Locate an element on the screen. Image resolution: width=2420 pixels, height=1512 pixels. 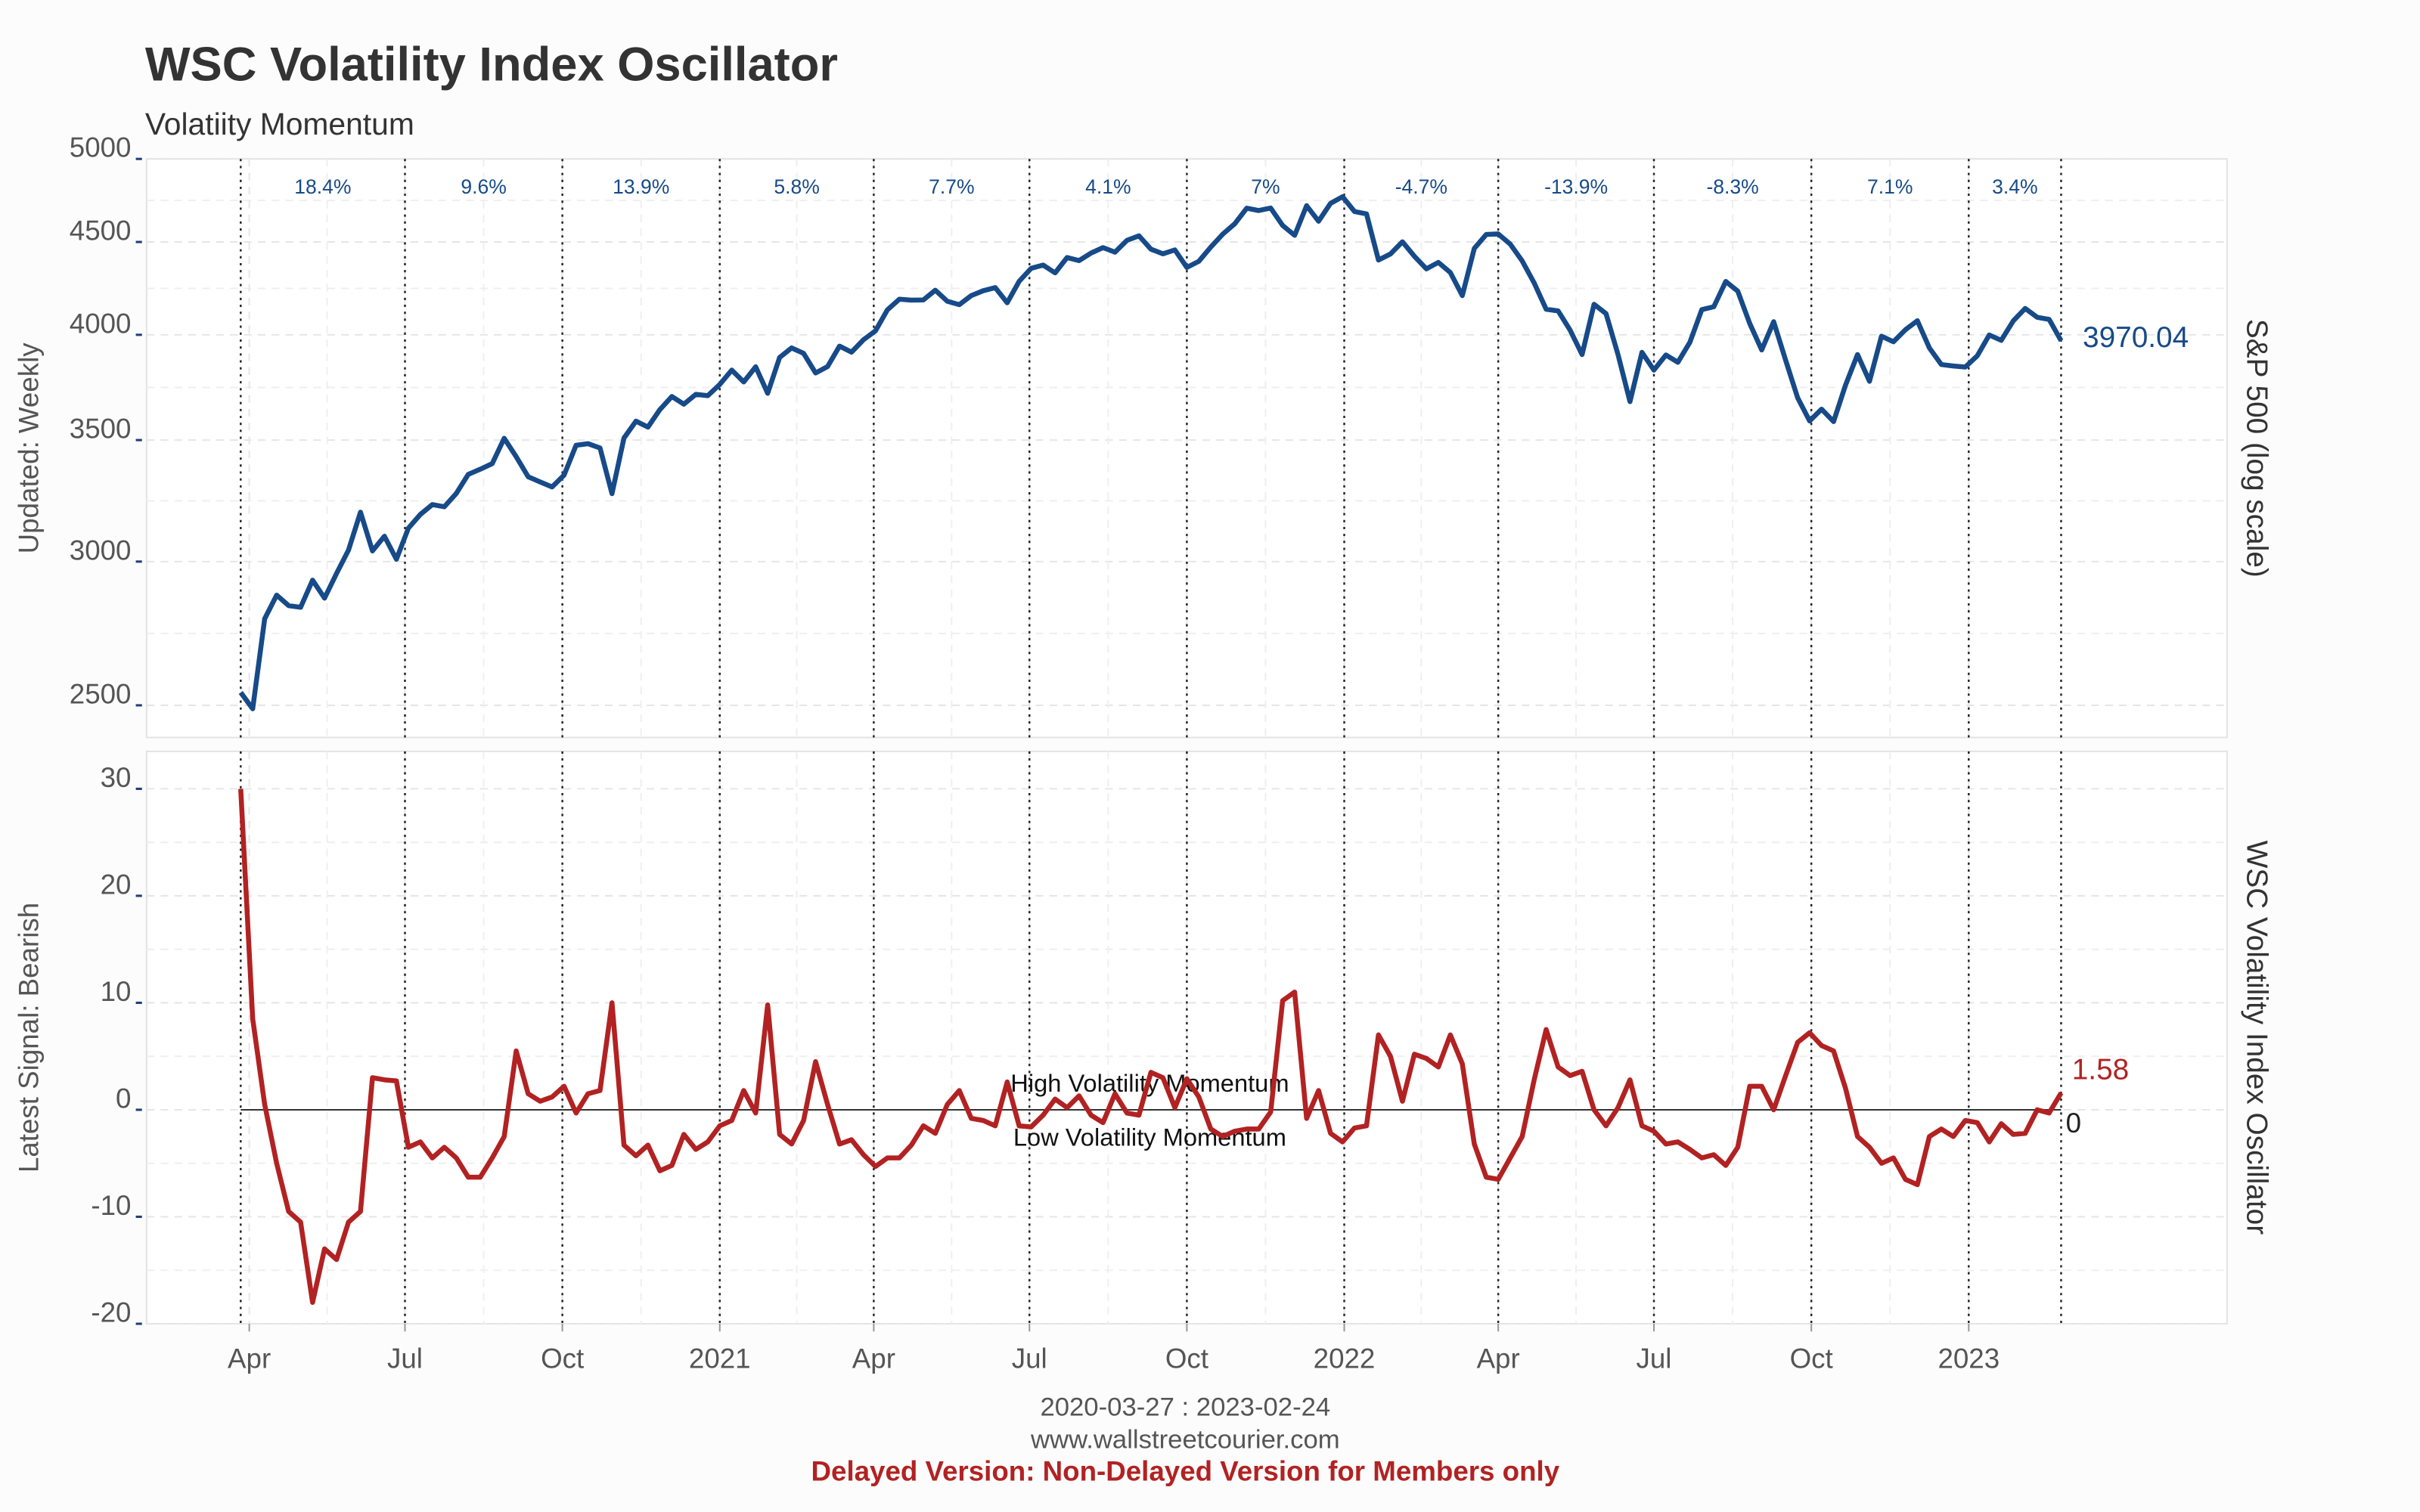
period-return: -13.9% is located at coordinates (1576, 186).